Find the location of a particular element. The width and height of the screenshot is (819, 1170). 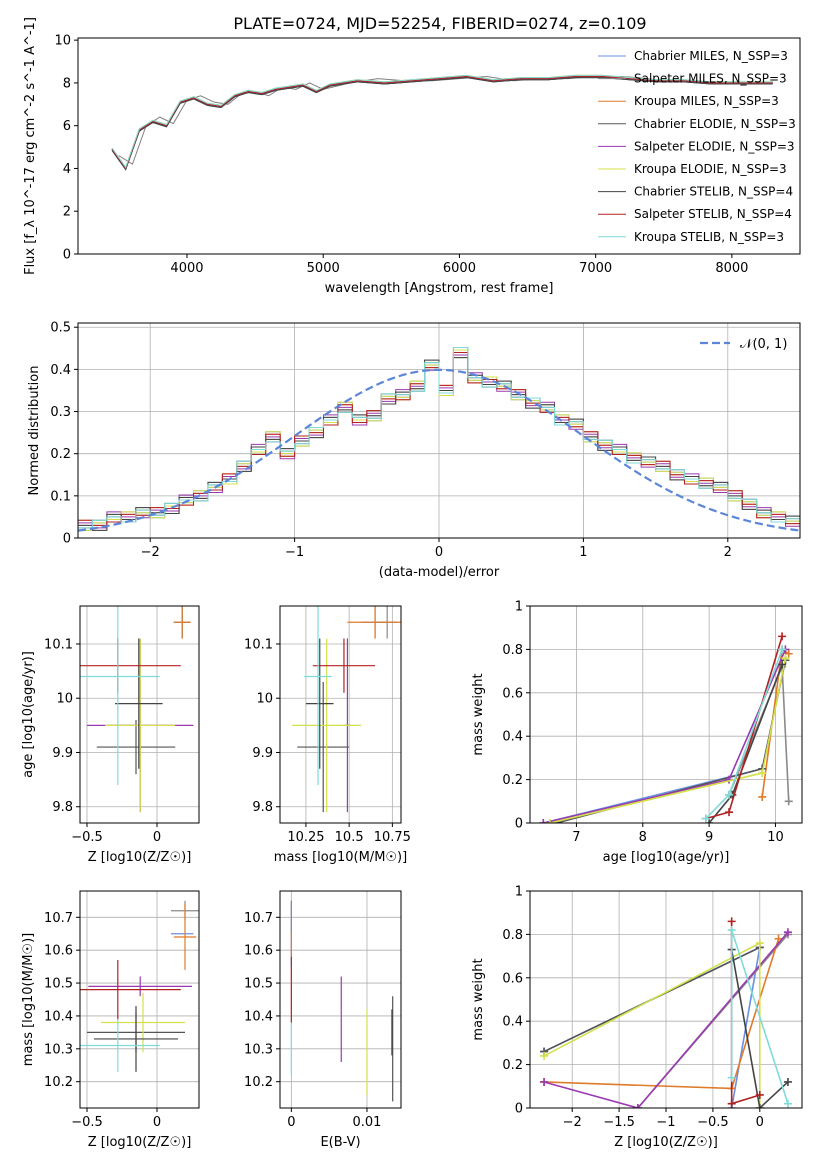

y-axis-label: mass weight is located at coordinates (478, 714).